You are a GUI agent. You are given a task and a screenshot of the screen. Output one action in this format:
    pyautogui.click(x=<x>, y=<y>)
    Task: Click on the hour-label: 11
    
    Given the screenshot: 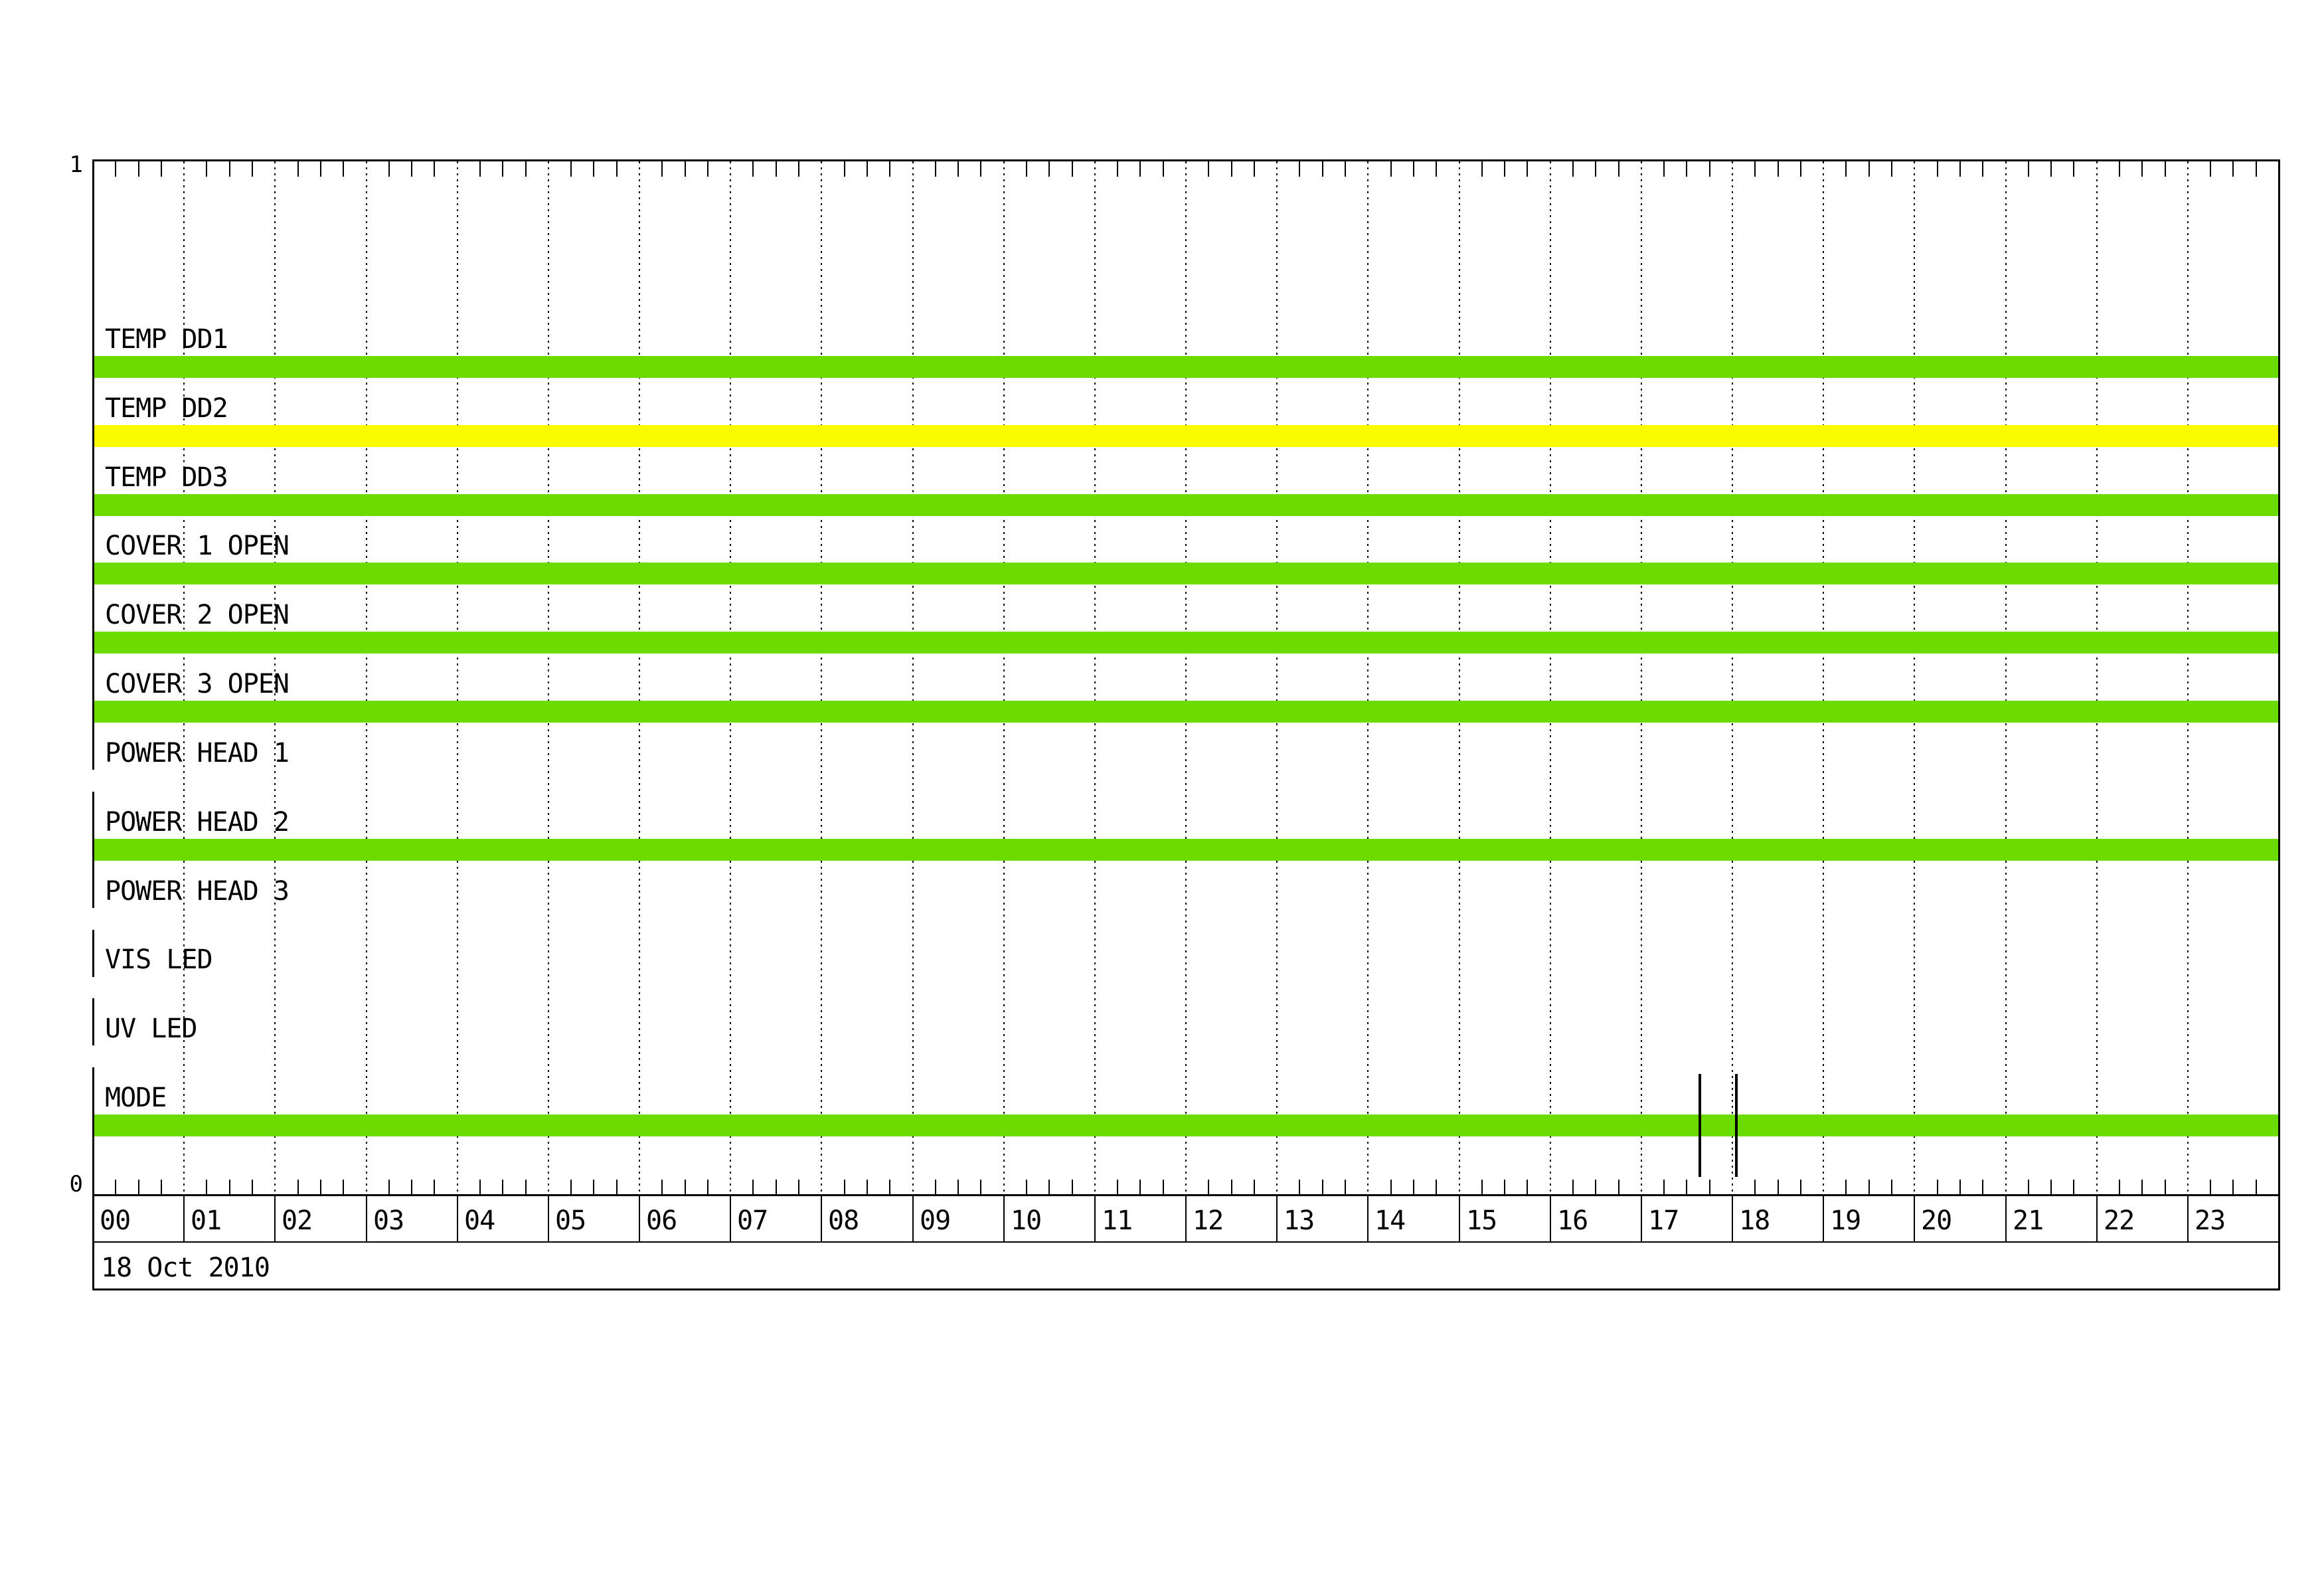 What is the action you would take?
    pyautogui.click(x=1117, y=1220)
    